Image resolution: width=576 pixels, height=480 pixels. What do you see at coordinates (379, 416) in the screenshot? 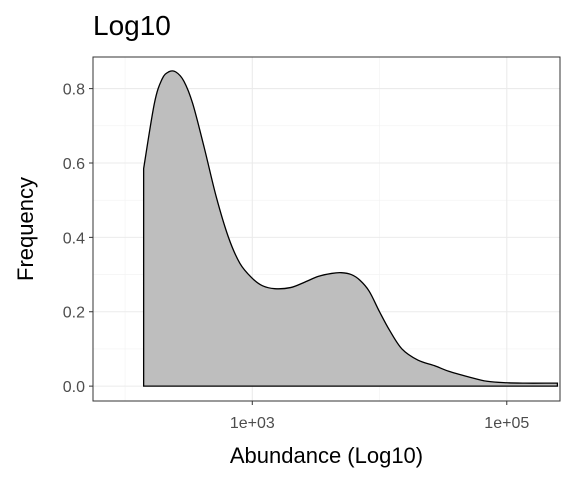
I see `x-axis: 1e+03 1e+05` at bounding box center [379, 416].